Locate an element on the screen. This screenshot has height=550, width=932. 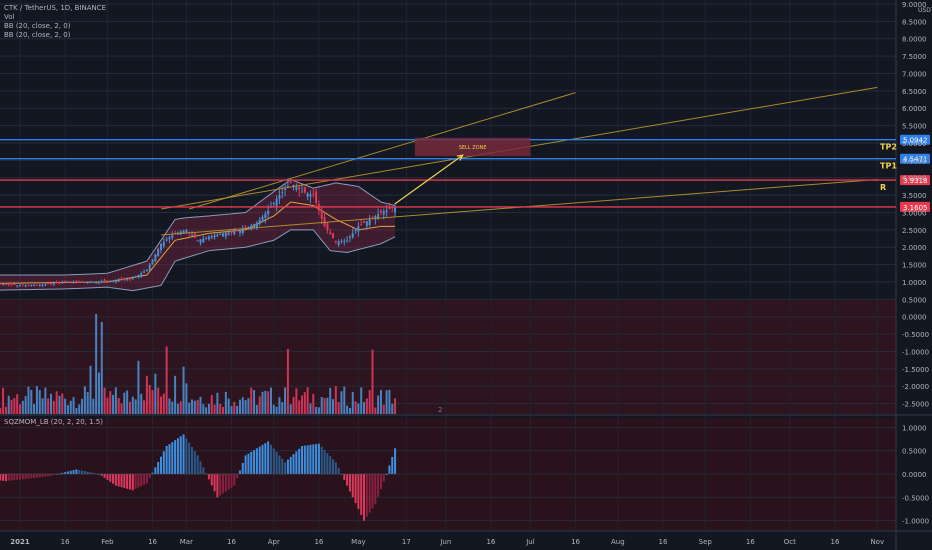
time-label-19: Oct is located at coordinates (790, 542).